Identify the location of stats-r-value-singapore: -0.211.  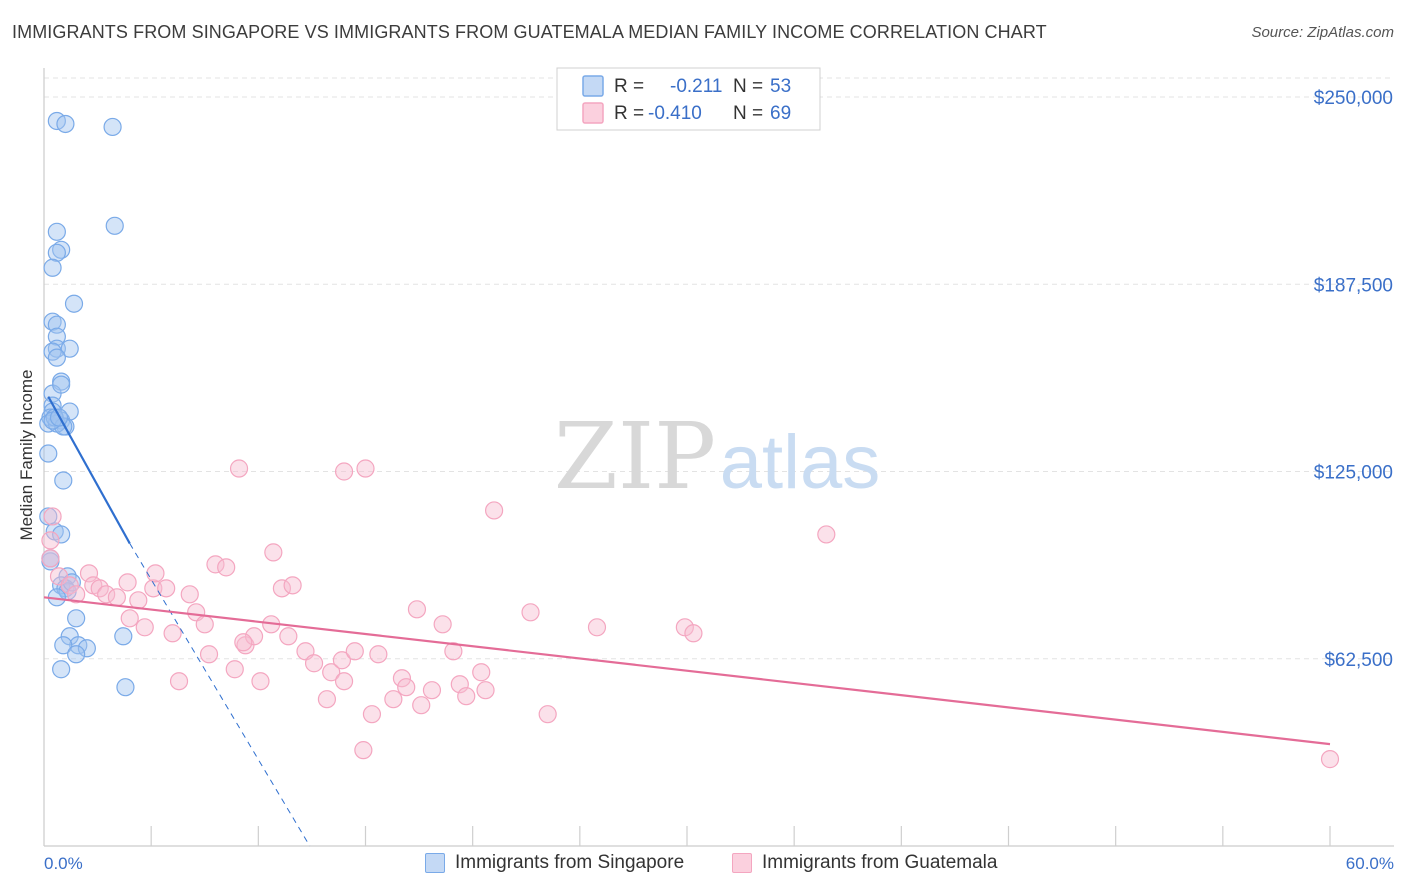
(696, 86).